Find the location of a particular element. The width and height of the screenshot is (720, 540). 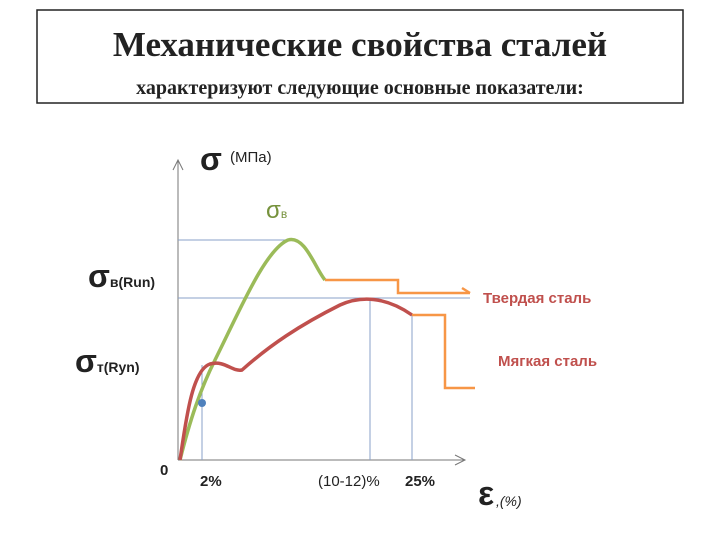

yield-label: σт(Ryn) is located at coordinates (107, 361).